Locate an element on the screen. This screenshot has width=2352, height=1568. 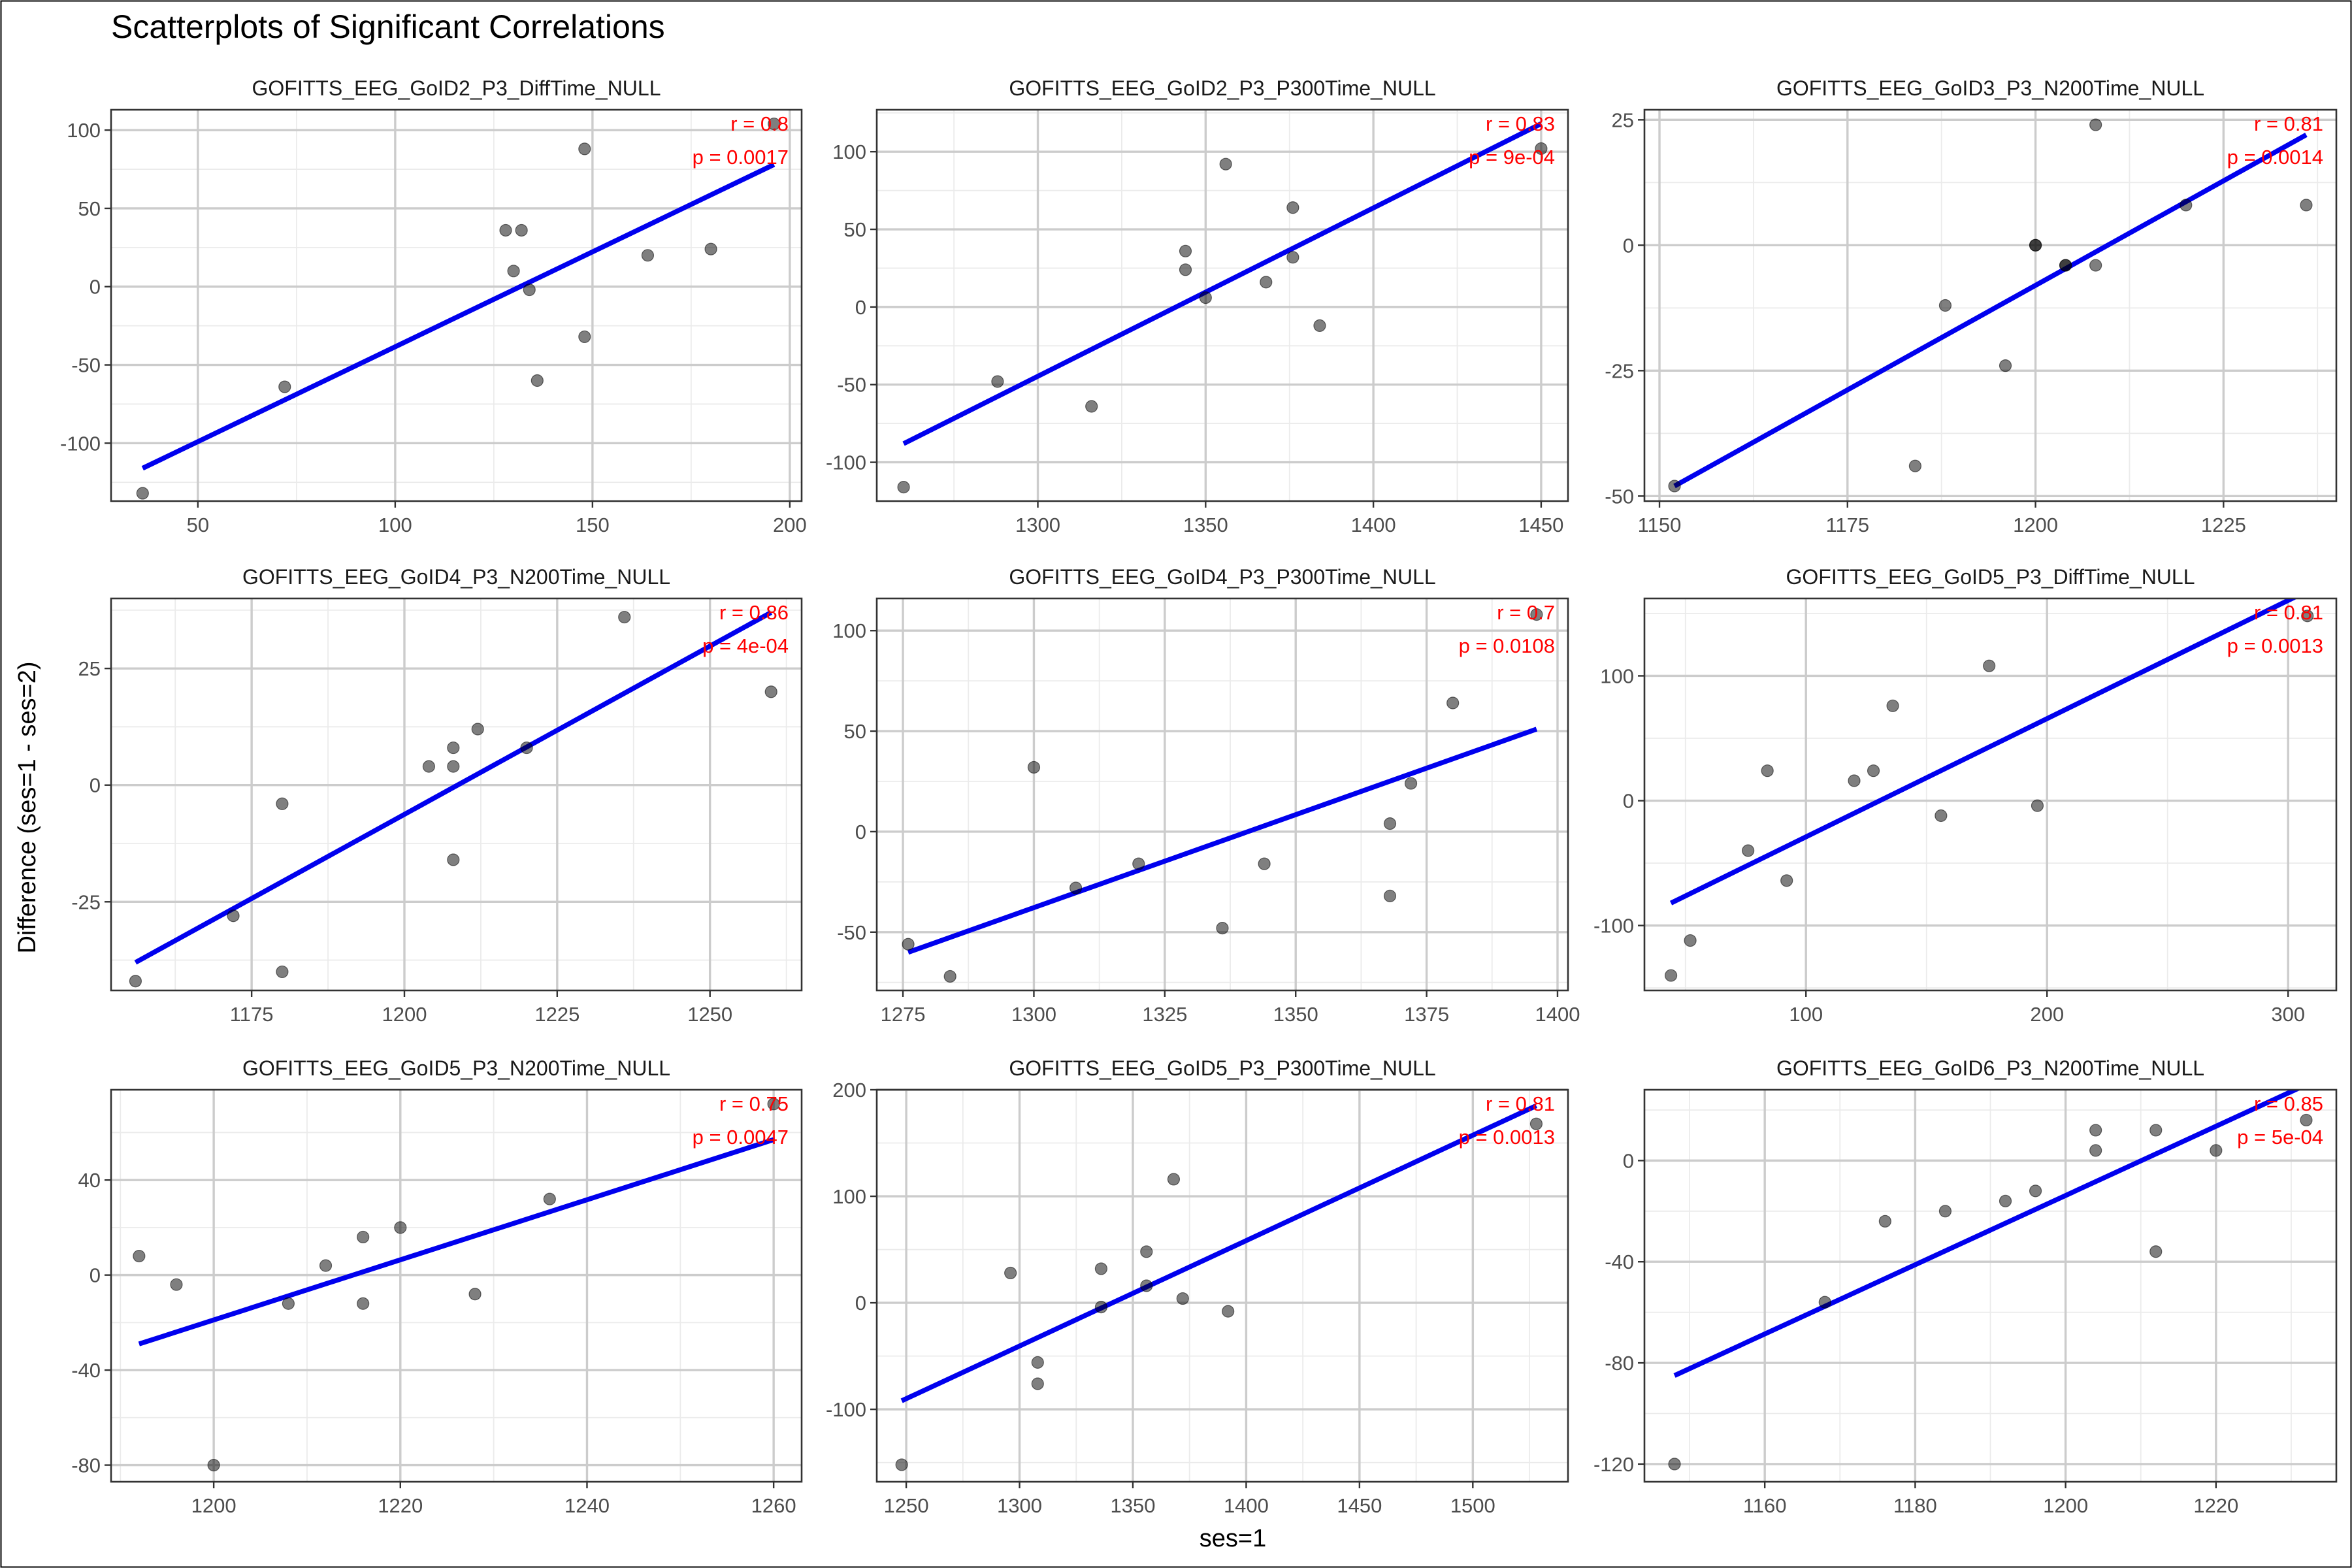
x-tick-label: 1225 is located at coordinates (2223, 525).